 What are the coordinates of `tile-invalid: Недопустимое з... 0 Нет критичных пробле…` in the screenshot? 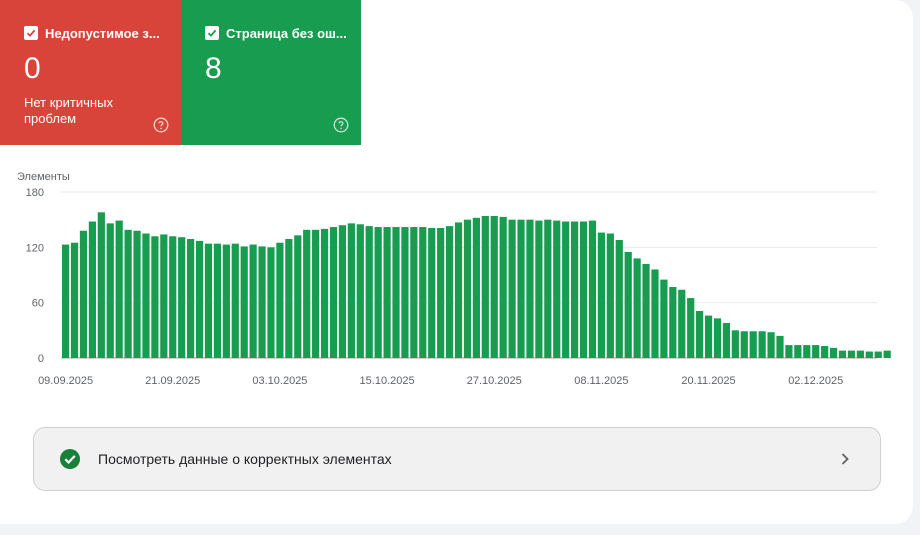 It's located at (90, 72).